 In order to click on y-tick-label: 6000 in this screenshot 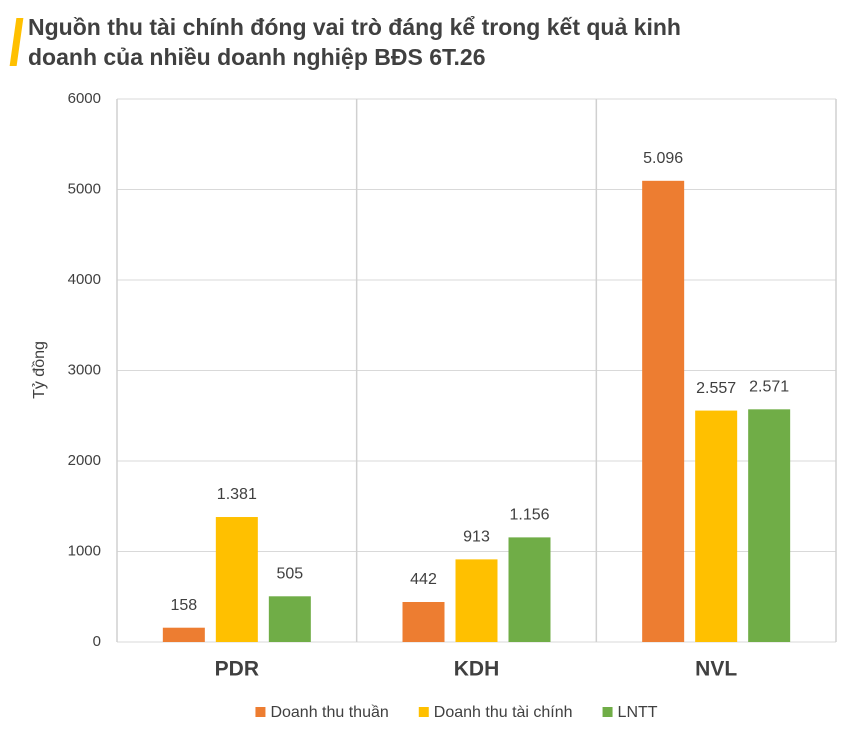, I will do `click(84, 98)`.